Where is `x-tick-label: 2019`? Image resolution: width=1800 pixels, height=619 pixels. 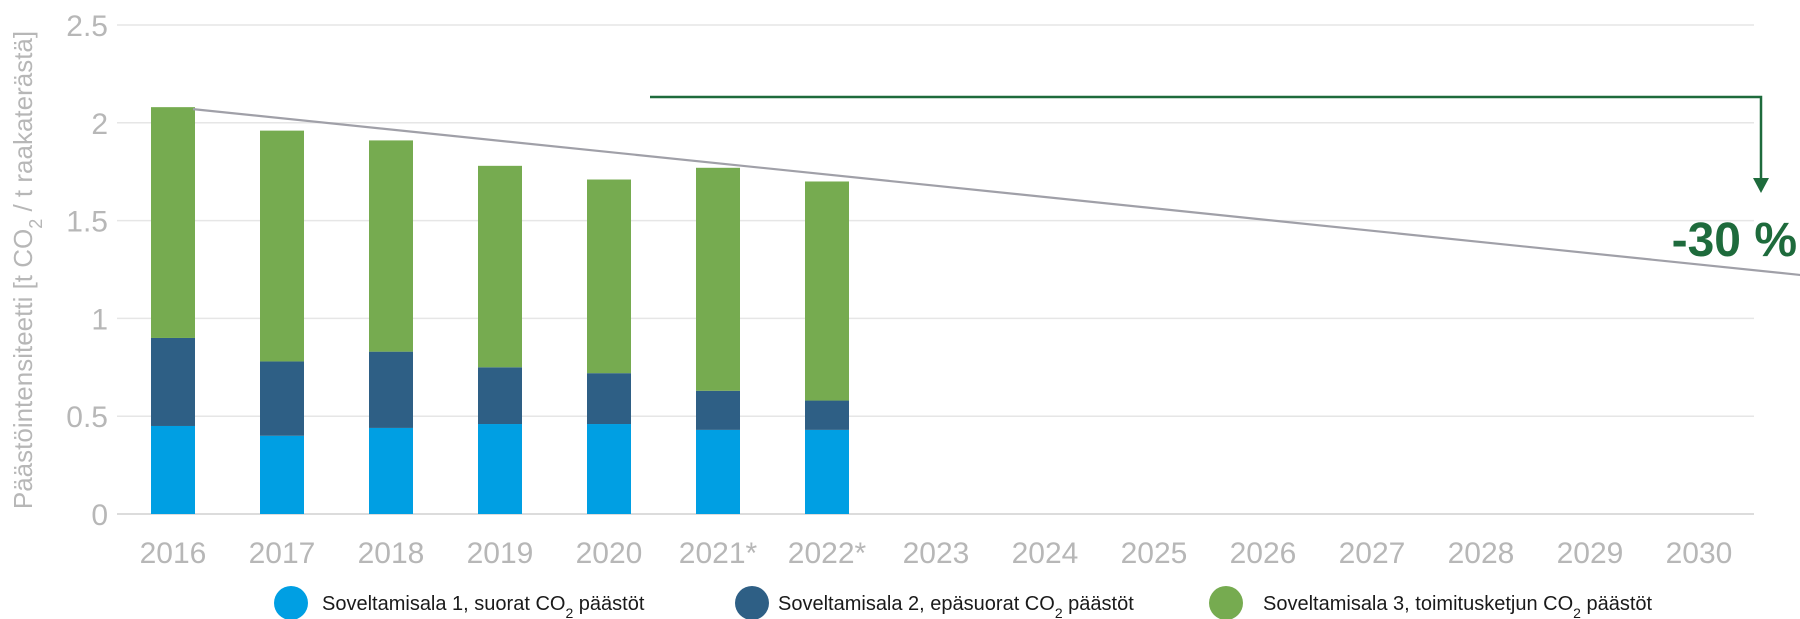 x-tick-label: 2019 is located at coordinates (500, 553).